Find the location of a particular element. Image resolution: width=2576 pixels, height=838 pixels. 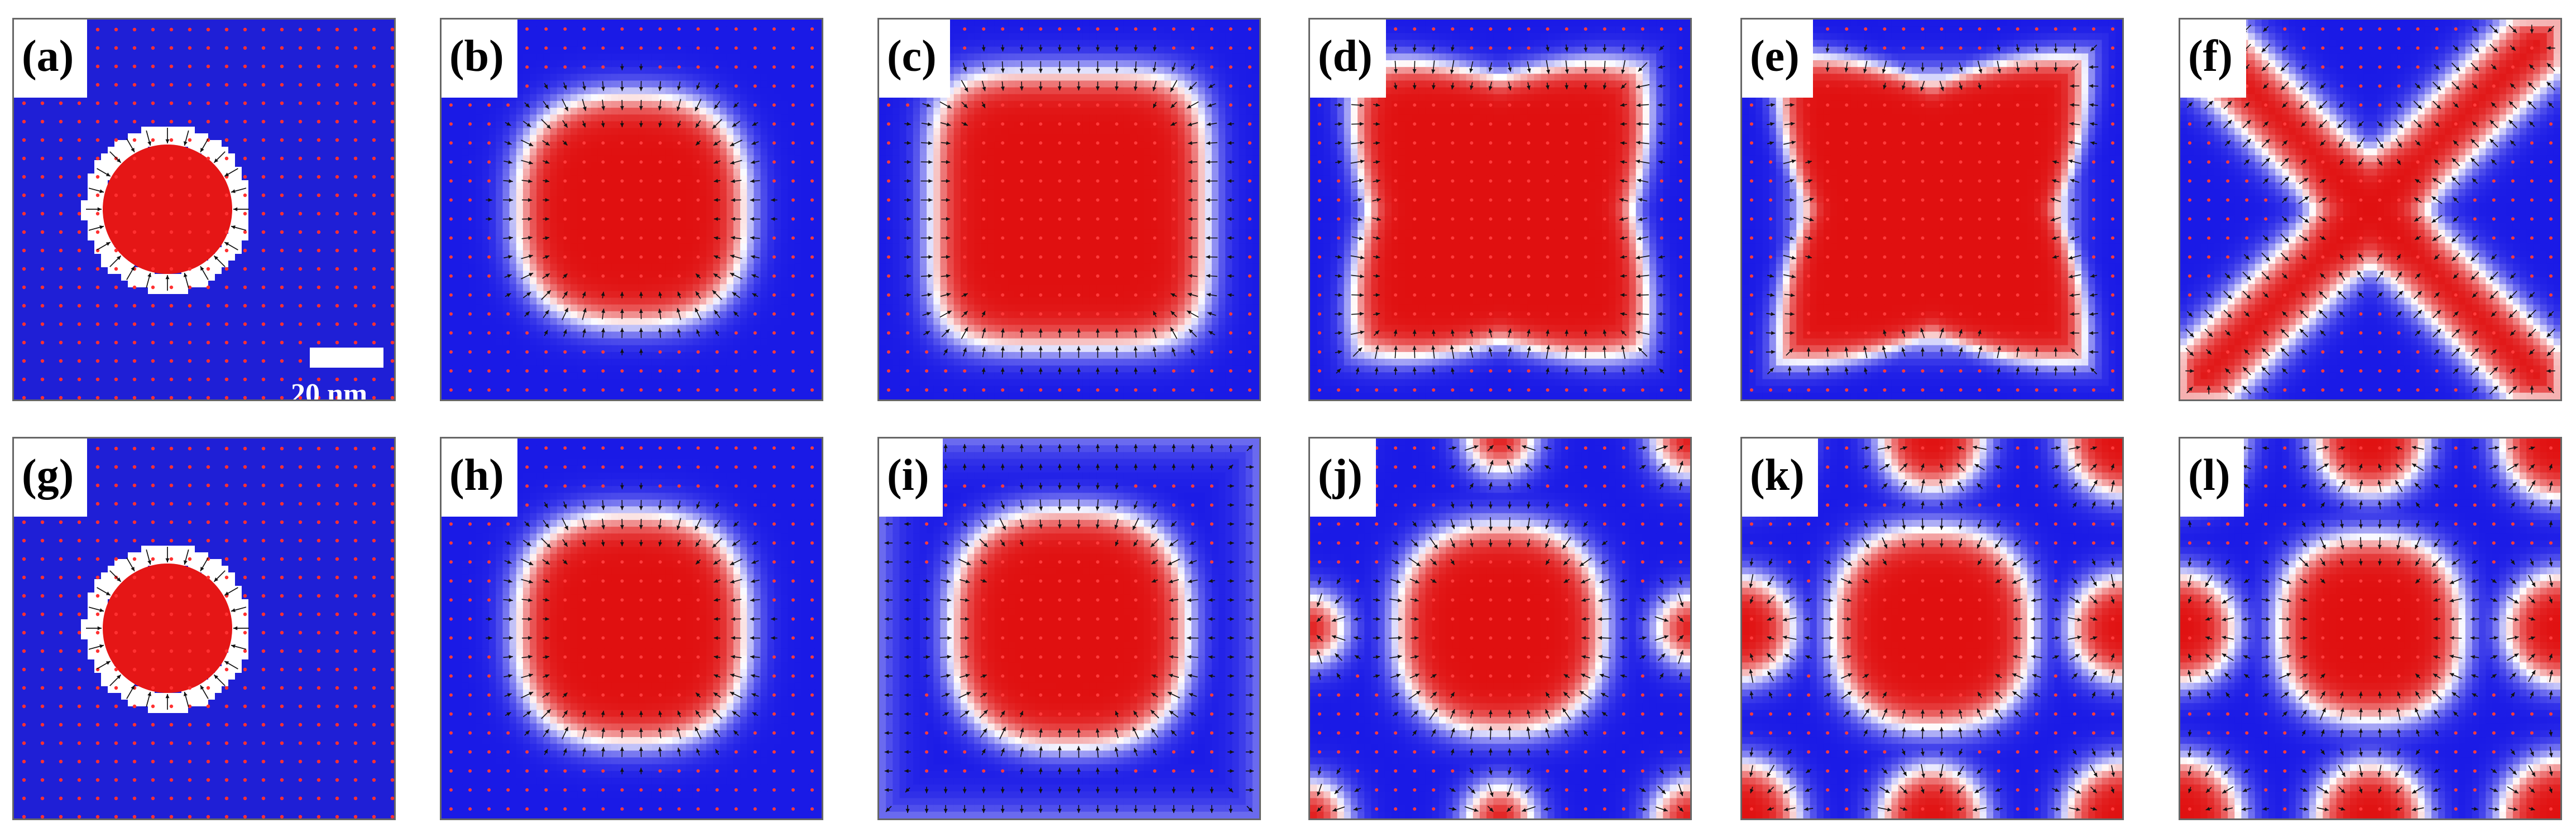

panel-l: (l) is located at coordinates (2370, 628).